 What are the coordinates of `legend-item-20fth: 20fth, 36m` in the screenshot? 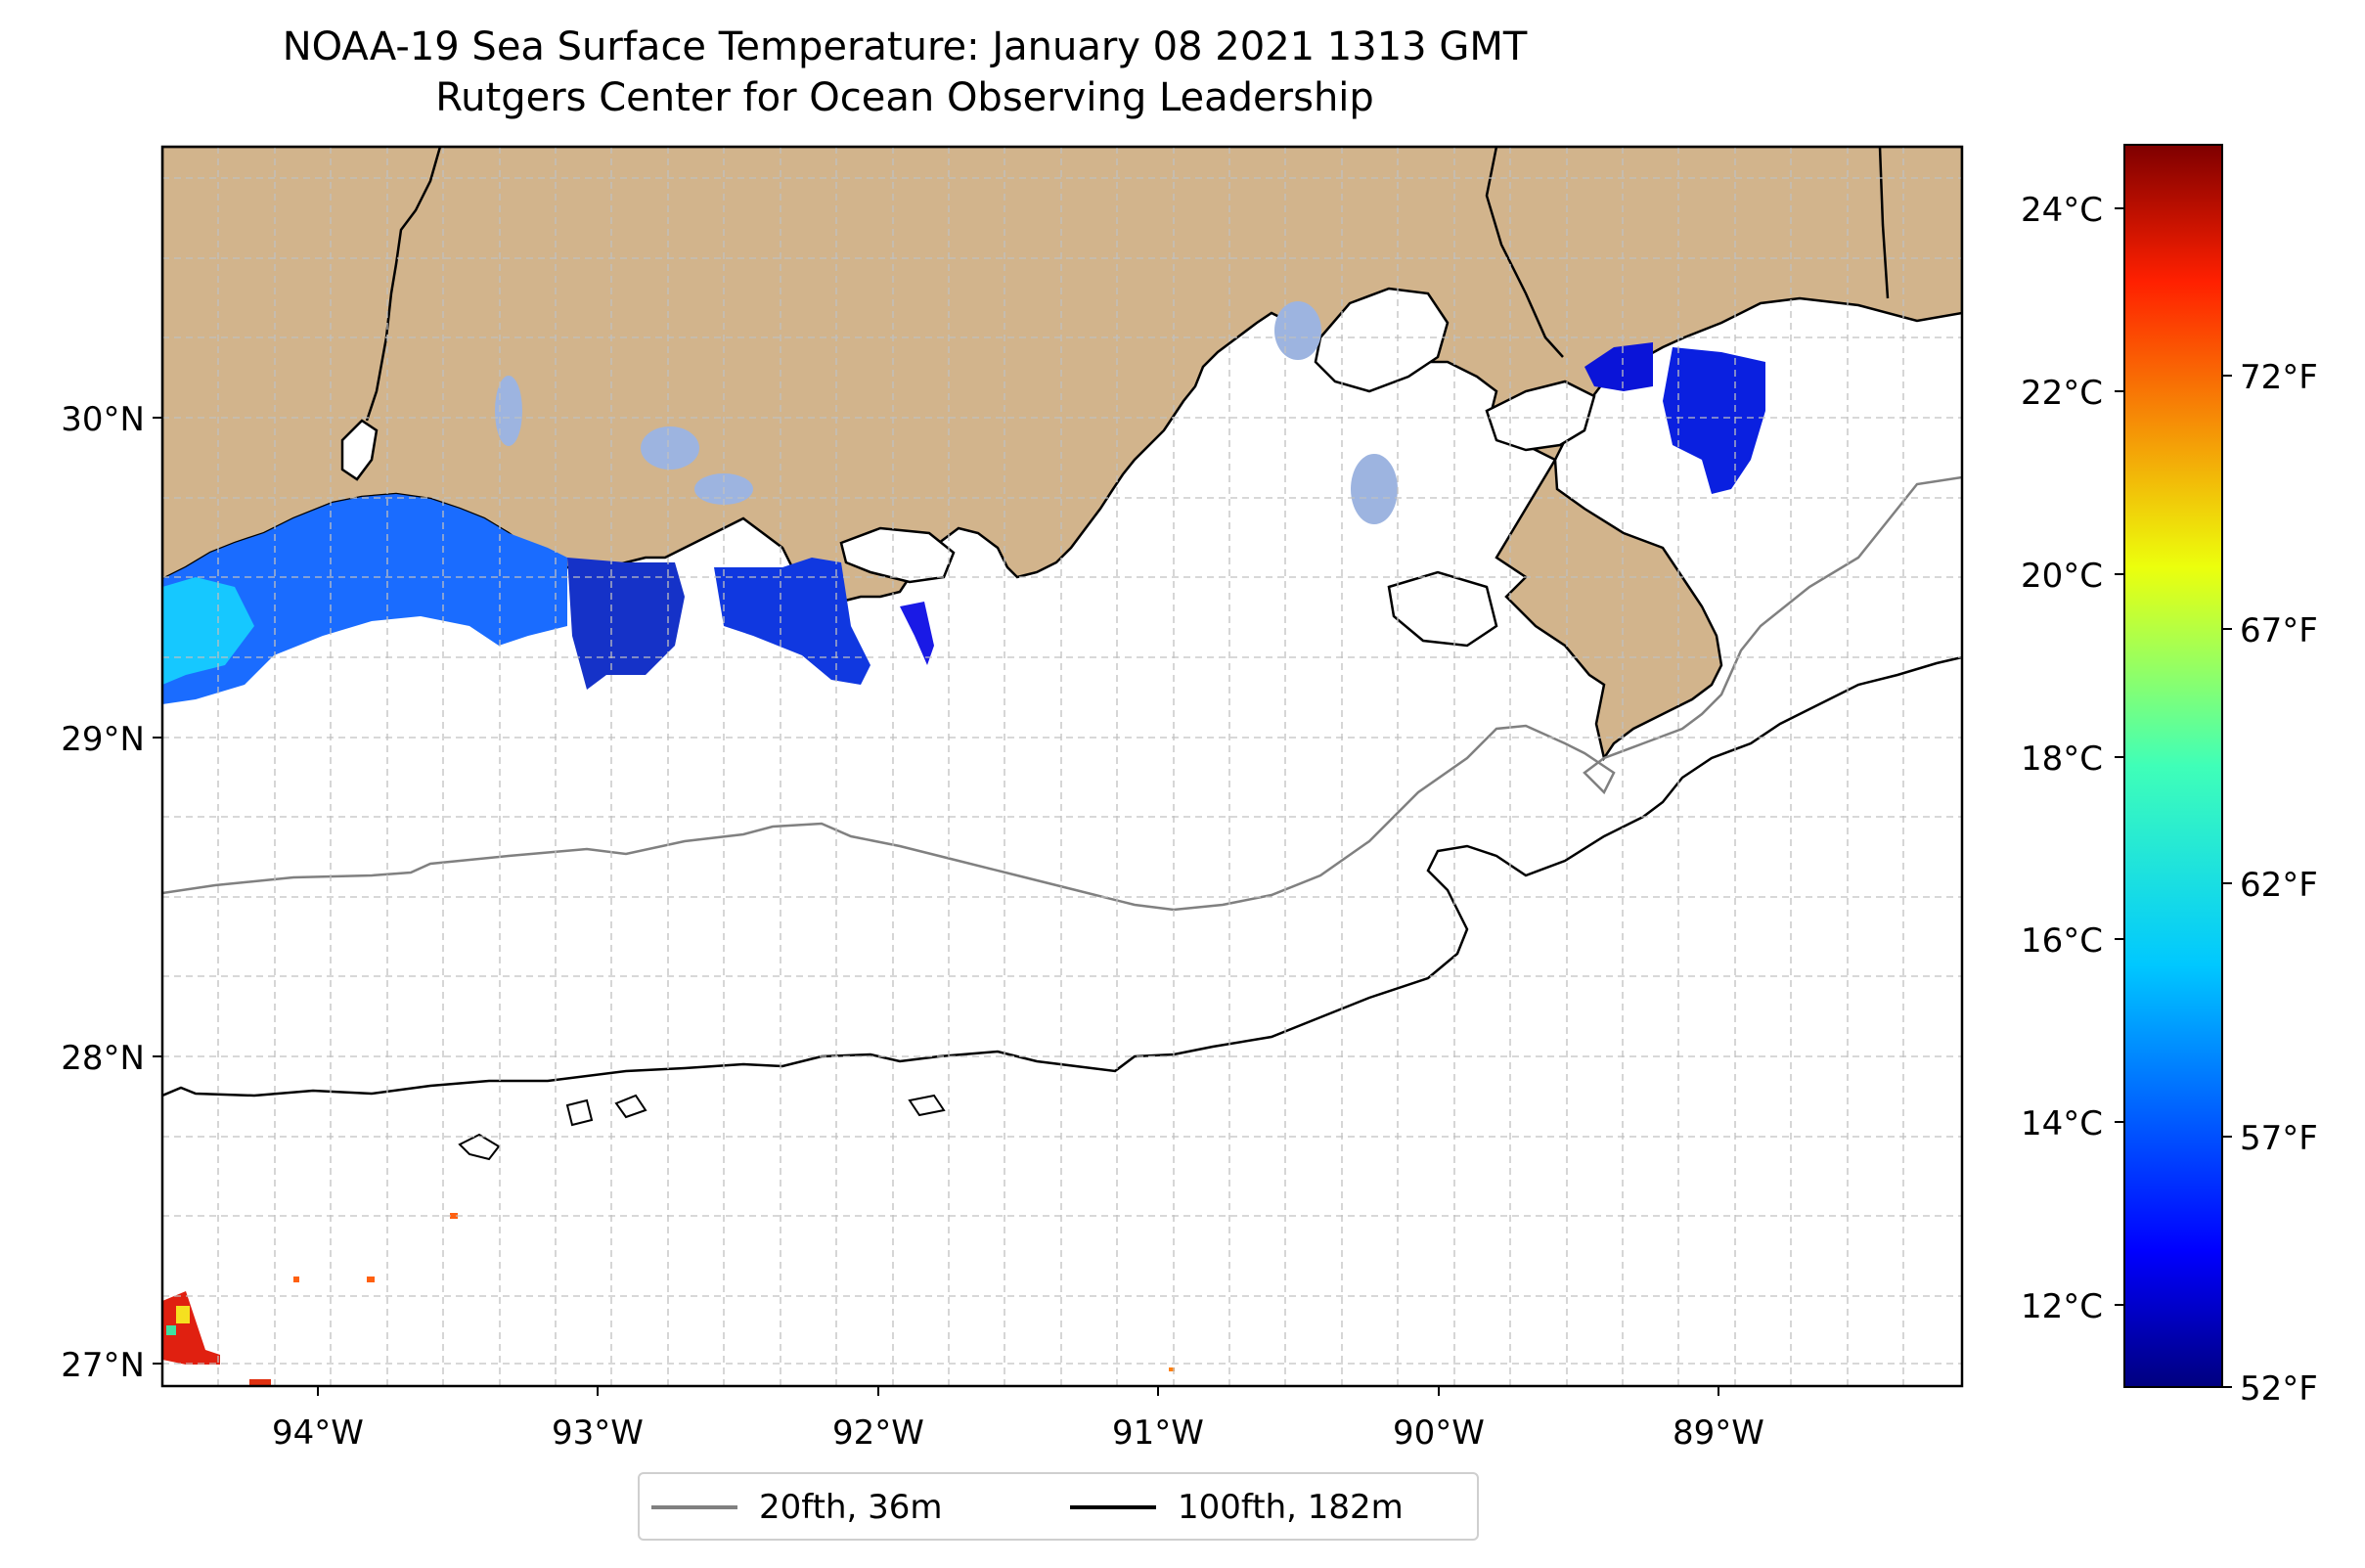 It's located at (797, 1507).